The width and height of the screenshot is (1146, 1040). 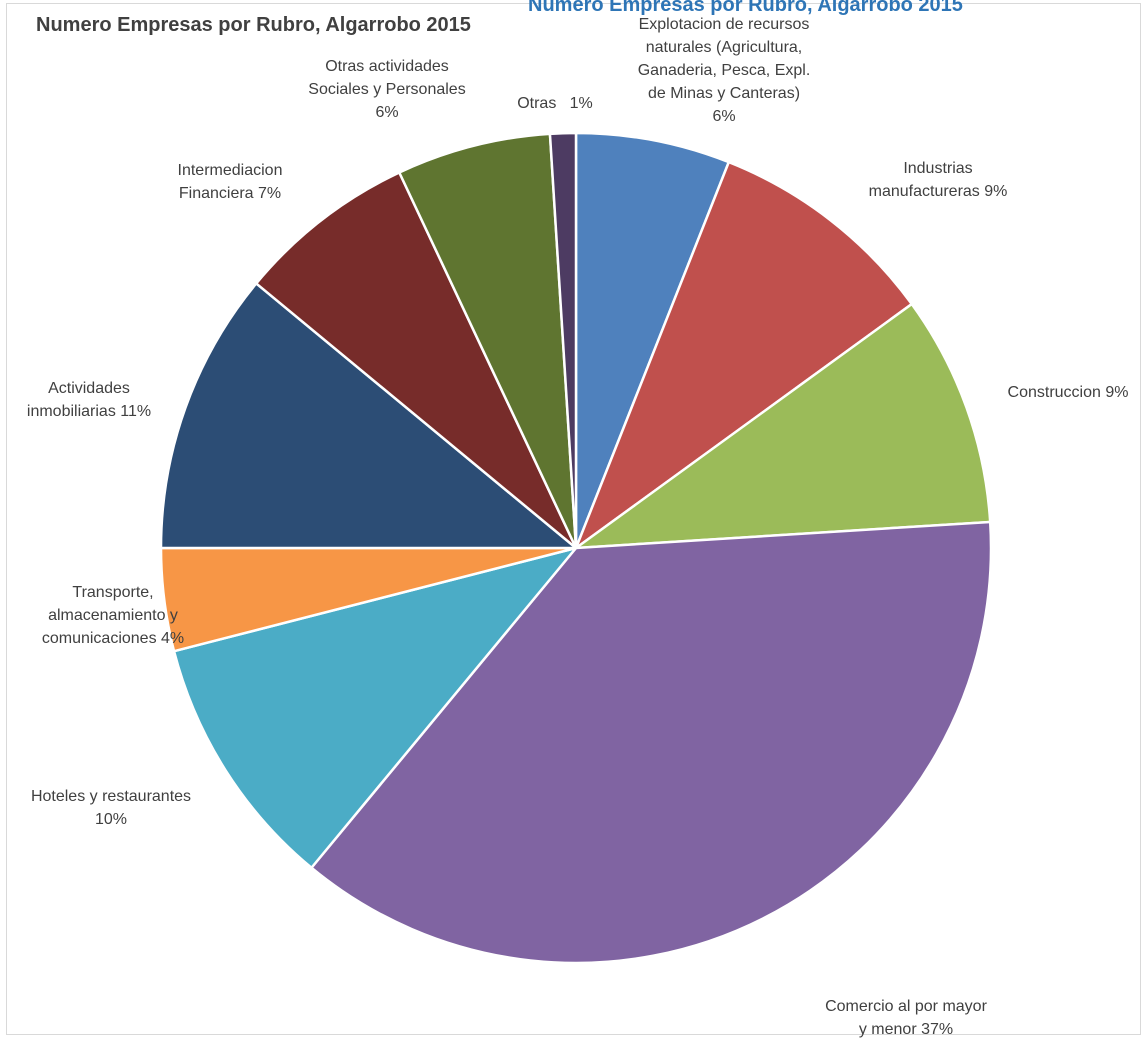 What do you see at coordinates (230, 193) in the screenshot?
I see `data-label-line: Financiera 7%` at bounding box center [230, 193].